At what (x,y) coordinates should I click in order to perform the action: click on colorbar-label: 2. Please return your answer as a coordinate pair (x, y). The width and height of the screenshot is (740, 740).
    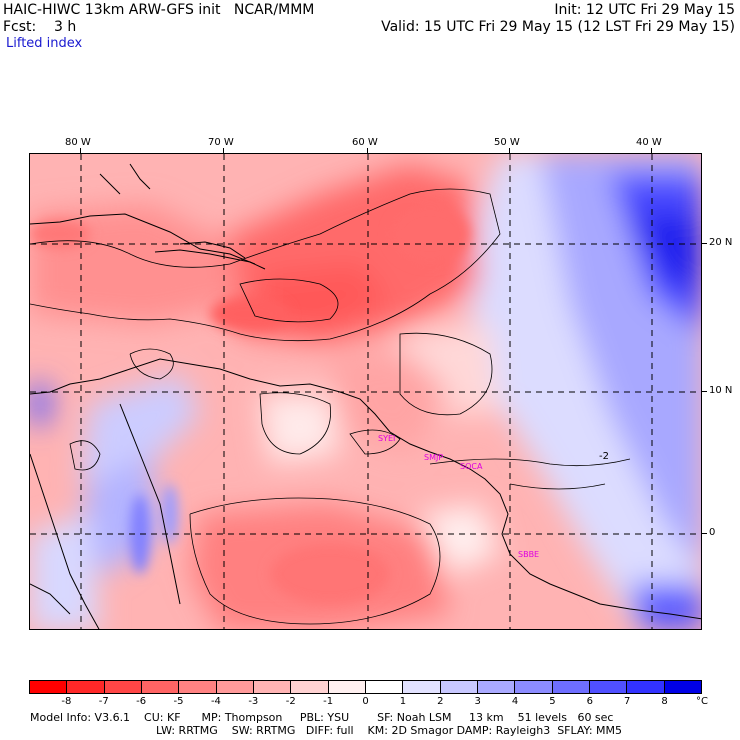
    Looking at the image, I should click on (440, 701).